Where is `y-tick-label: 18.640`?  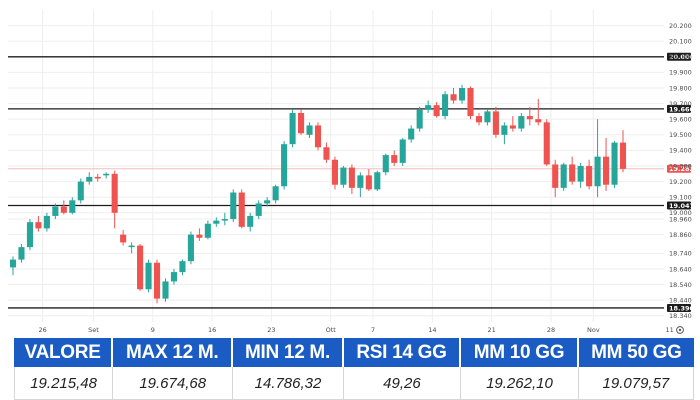
y-tick-label: 18.640 is located at coordinates (680, 269).